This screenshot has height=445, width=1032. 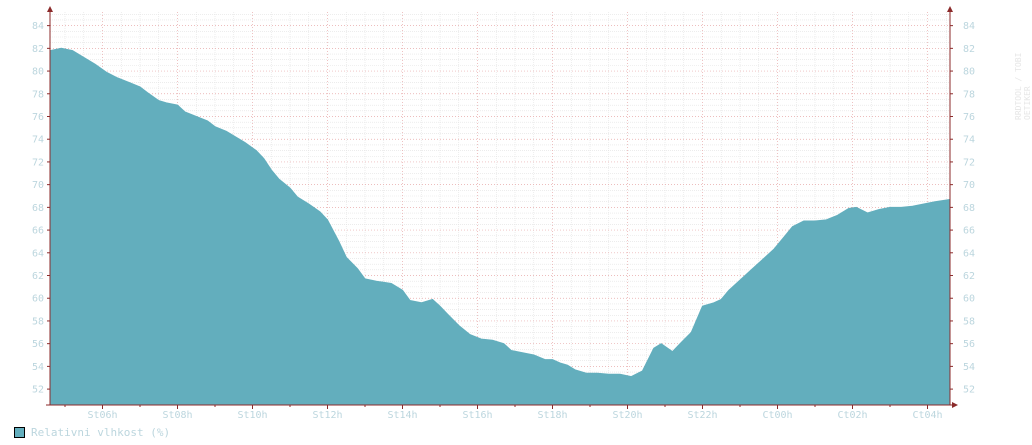 I want to click on y-tick-label-right: 60, so click(x=969, y=299).